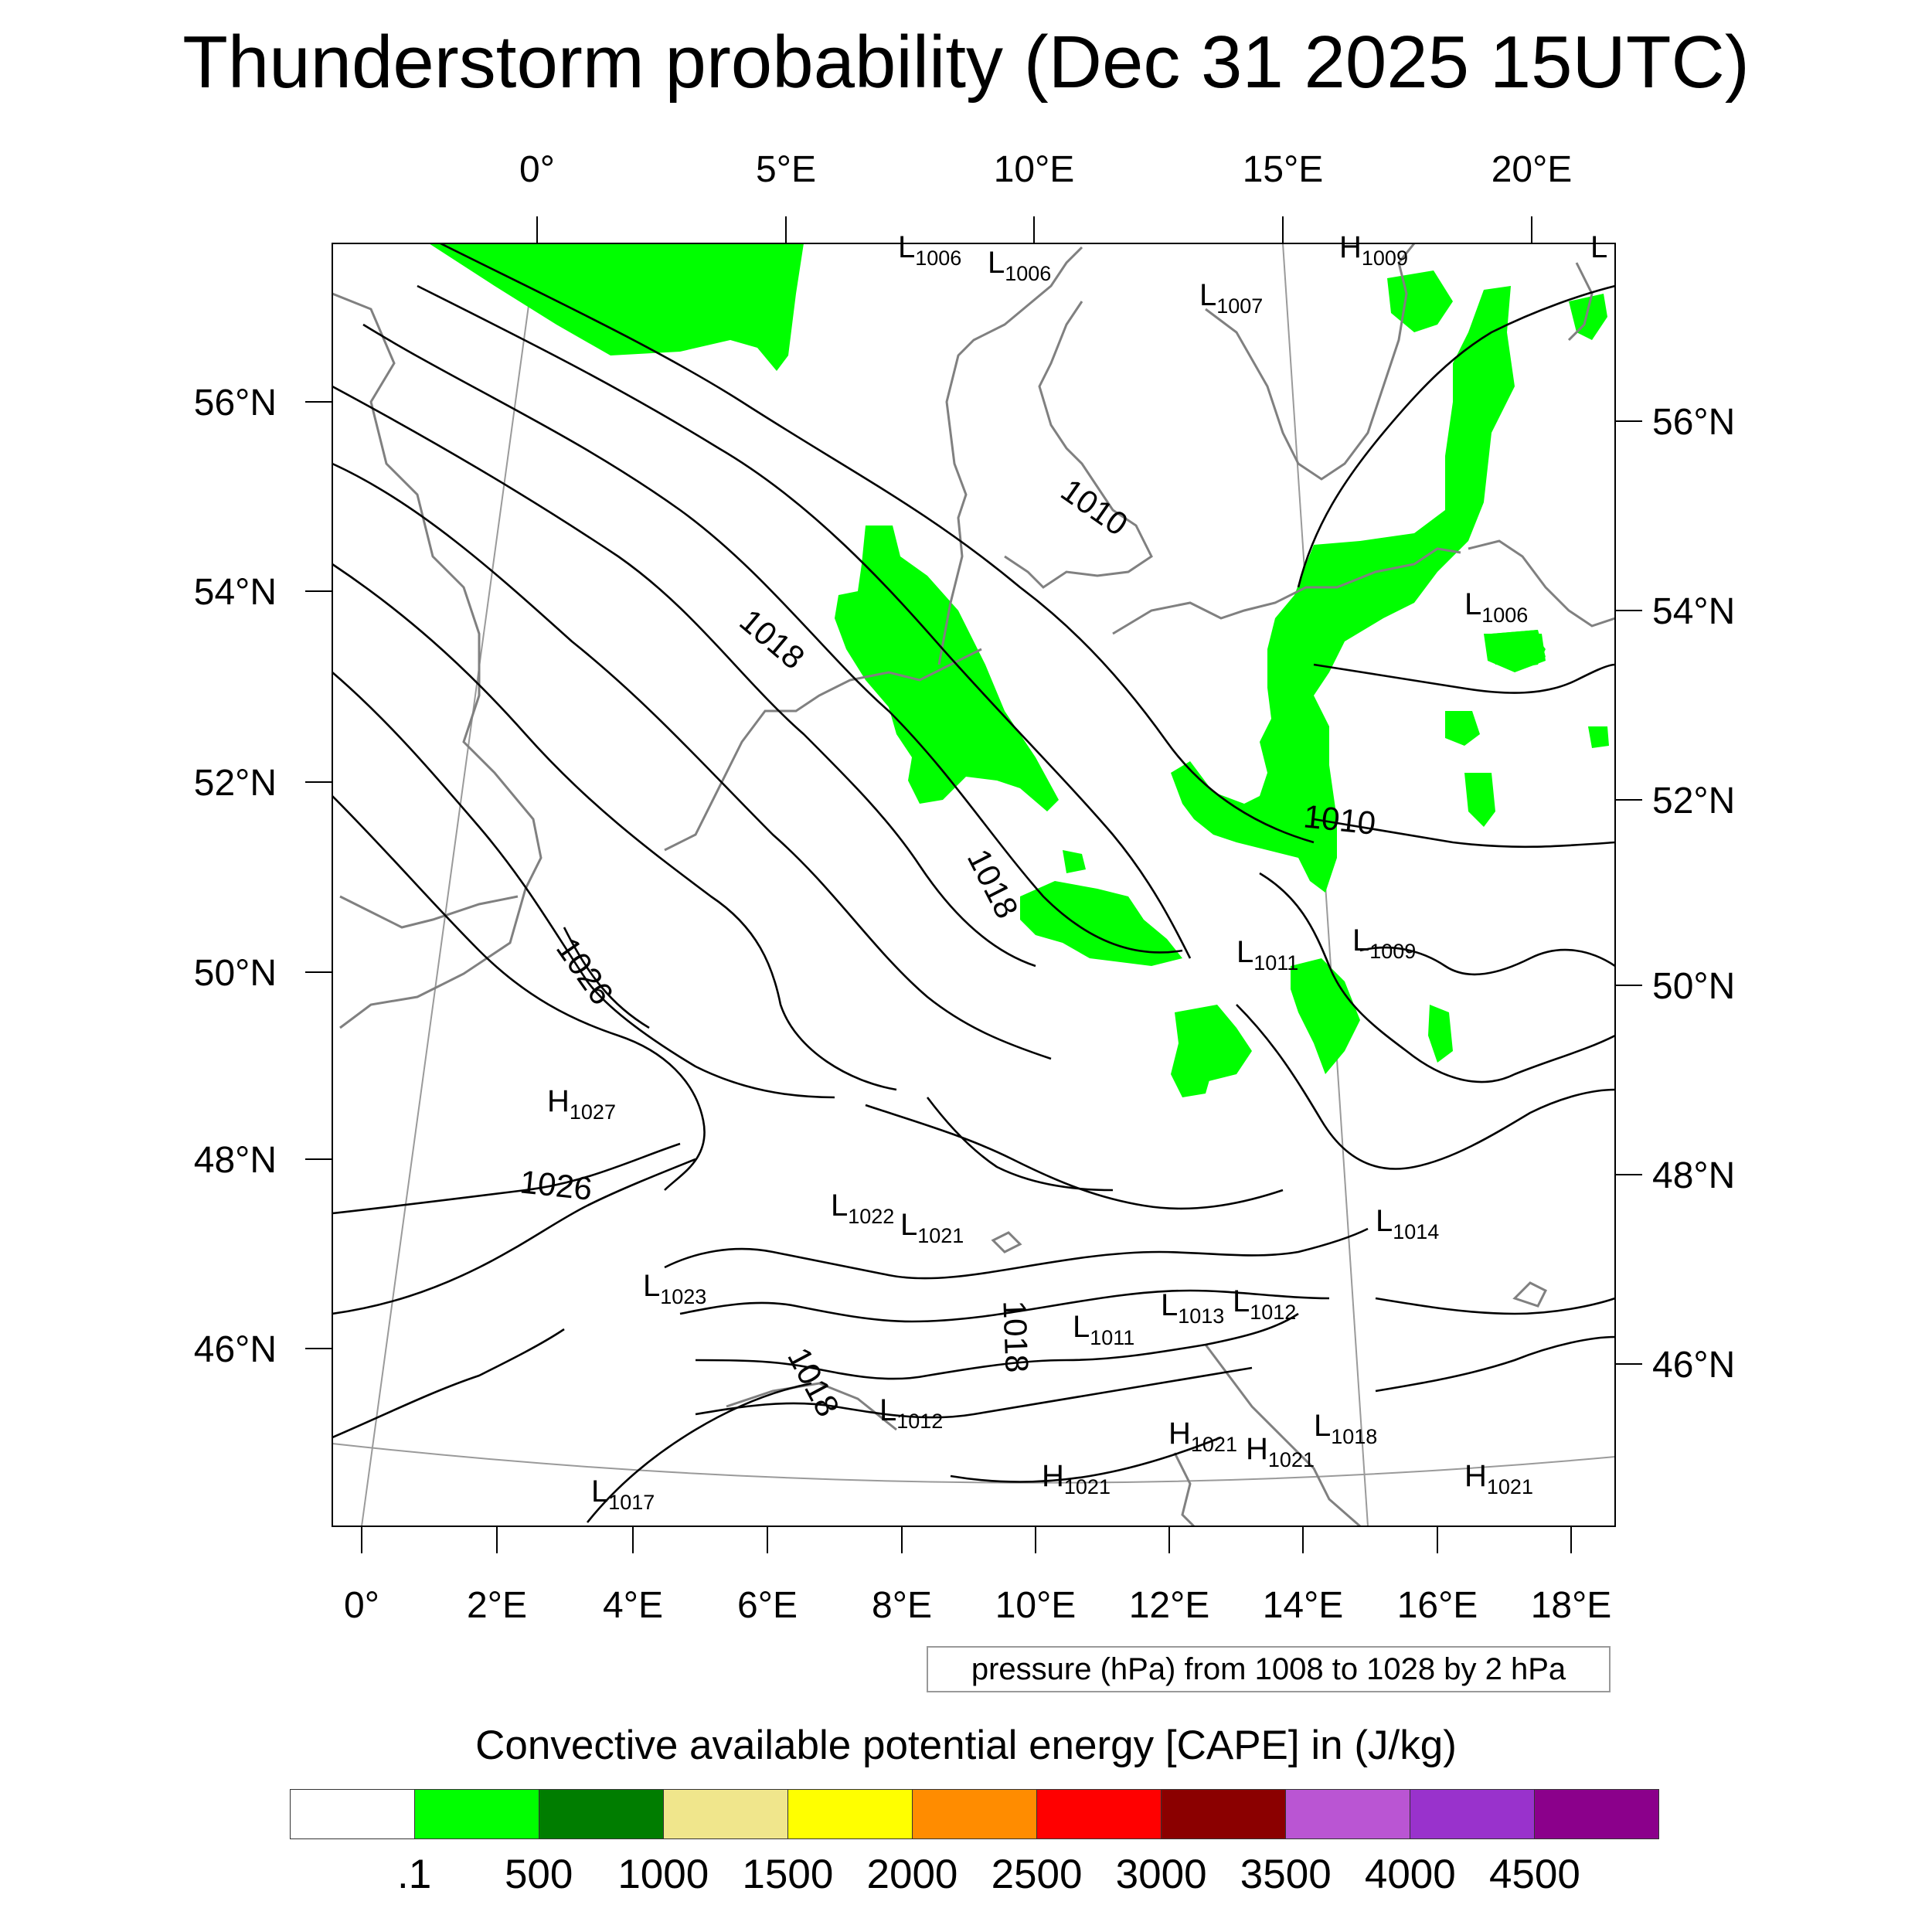  What do you see at coordinates (1311, 362) in the screenshot?
I see `coast-sweden` at bounding box center [1311, 362].